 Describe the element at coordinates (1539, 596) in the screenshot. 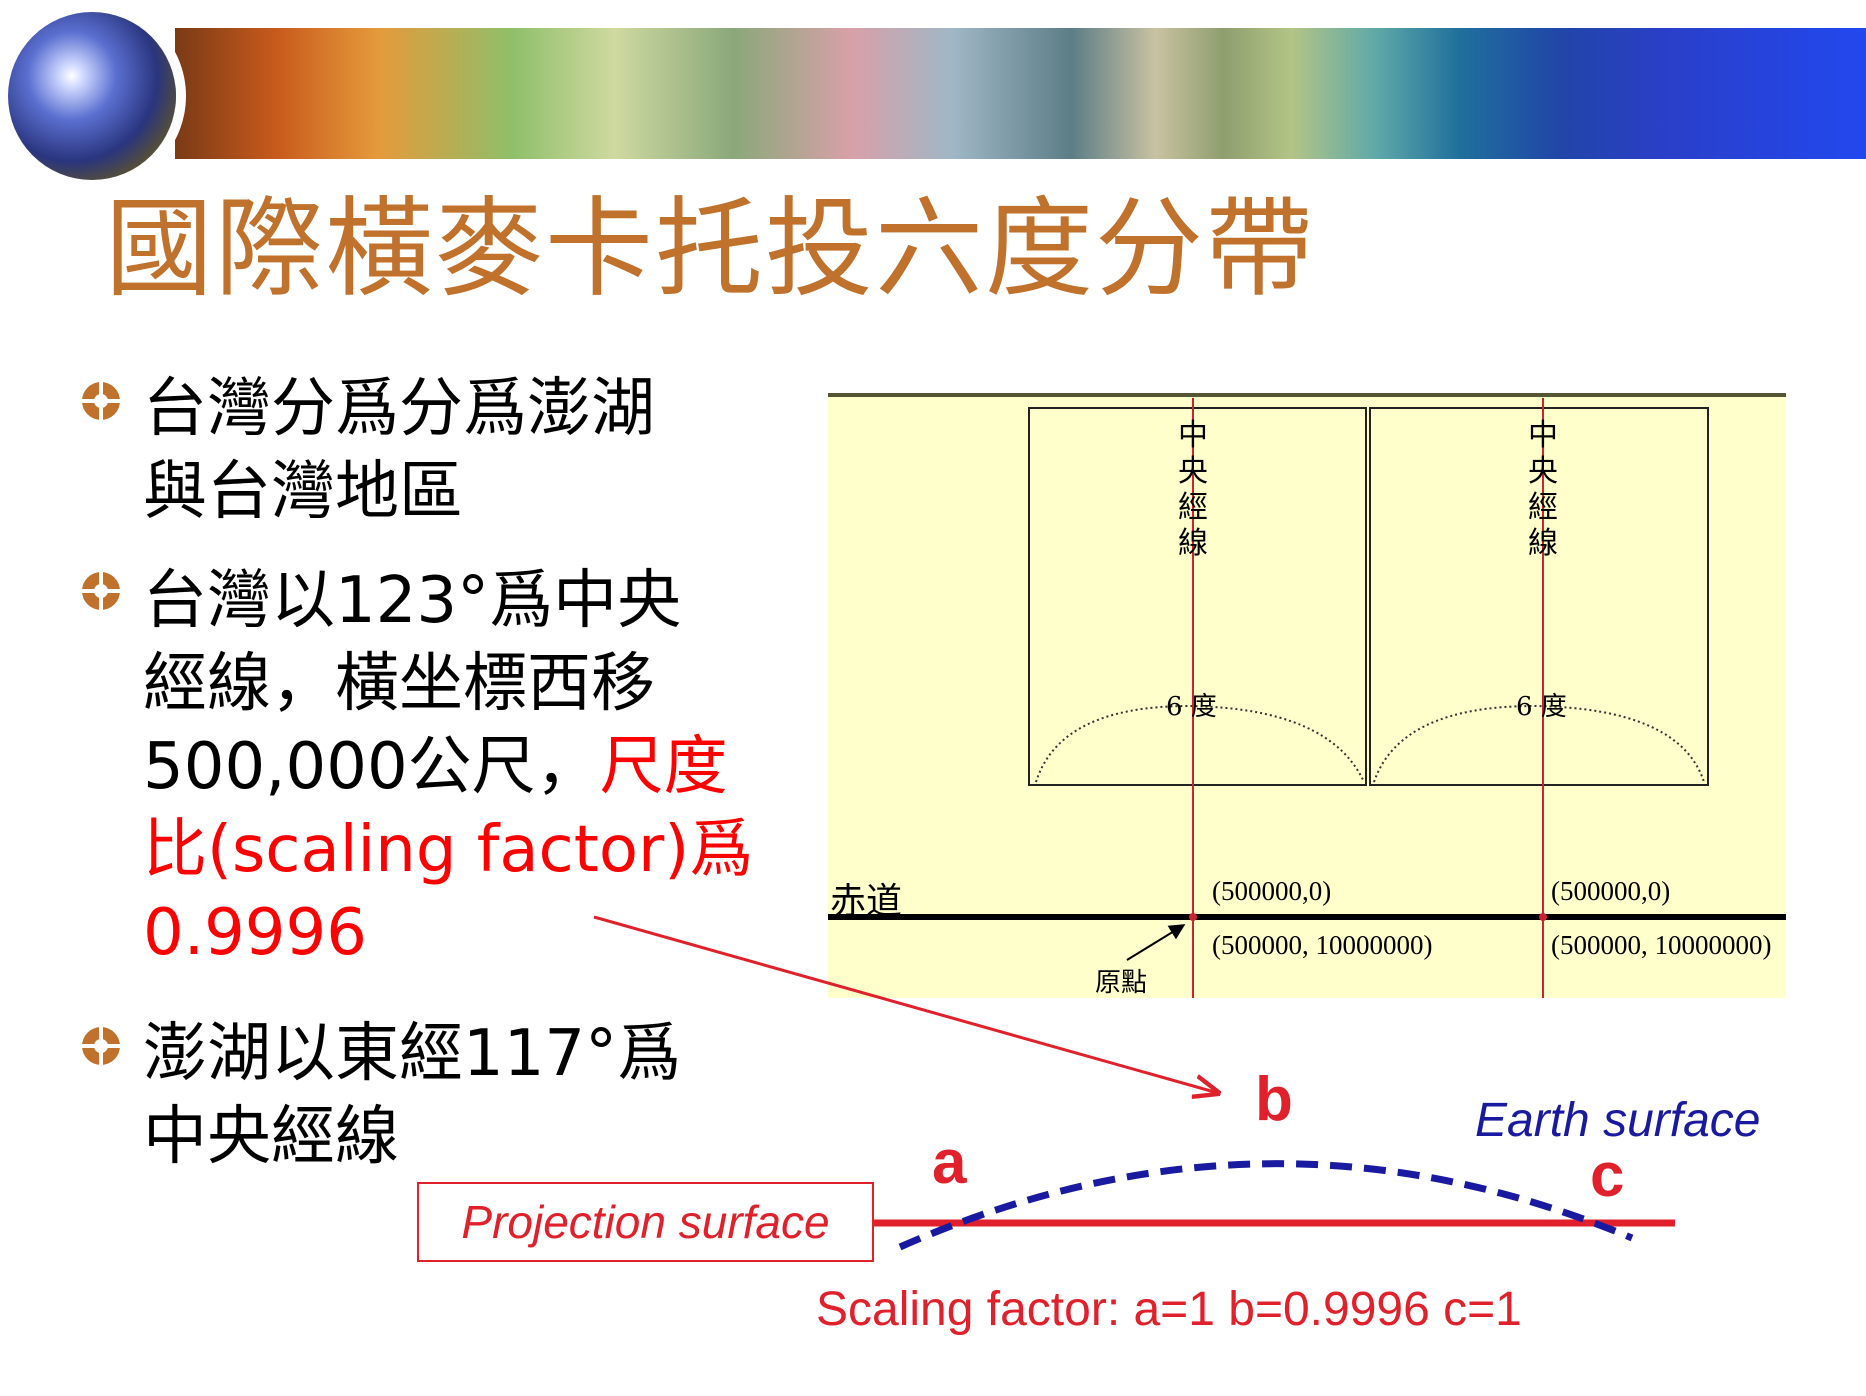

I see `zone-box-right` at that location.